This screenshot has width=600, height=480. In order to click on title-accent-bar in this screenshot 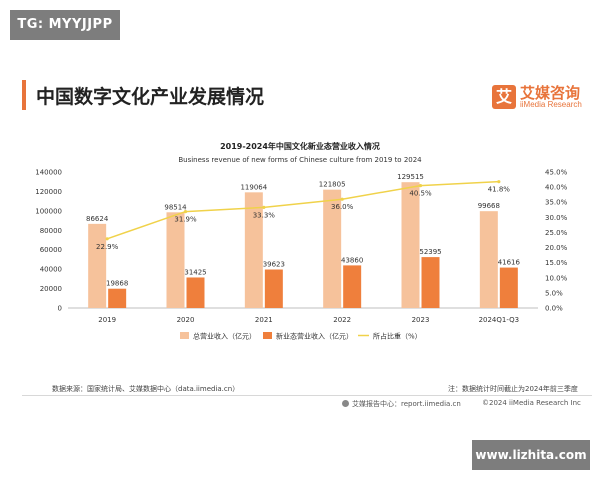, I will do `click(24, 95)`.